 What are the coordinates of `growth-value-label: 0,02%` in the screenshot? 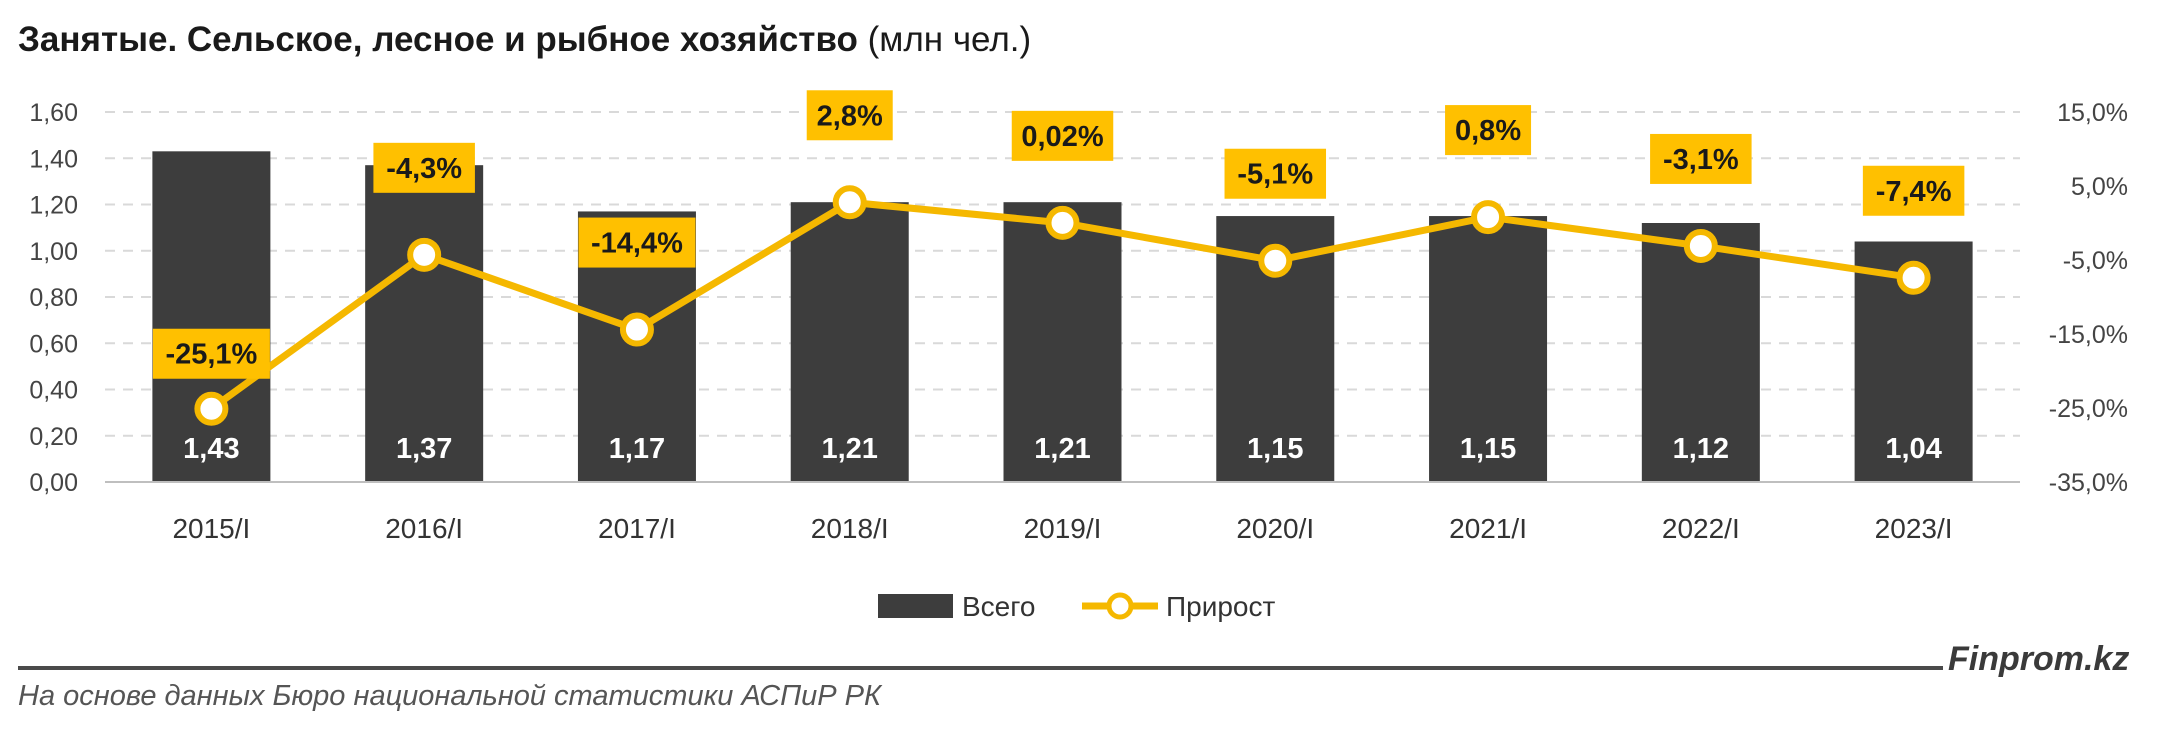 It's located at (1062, 137).